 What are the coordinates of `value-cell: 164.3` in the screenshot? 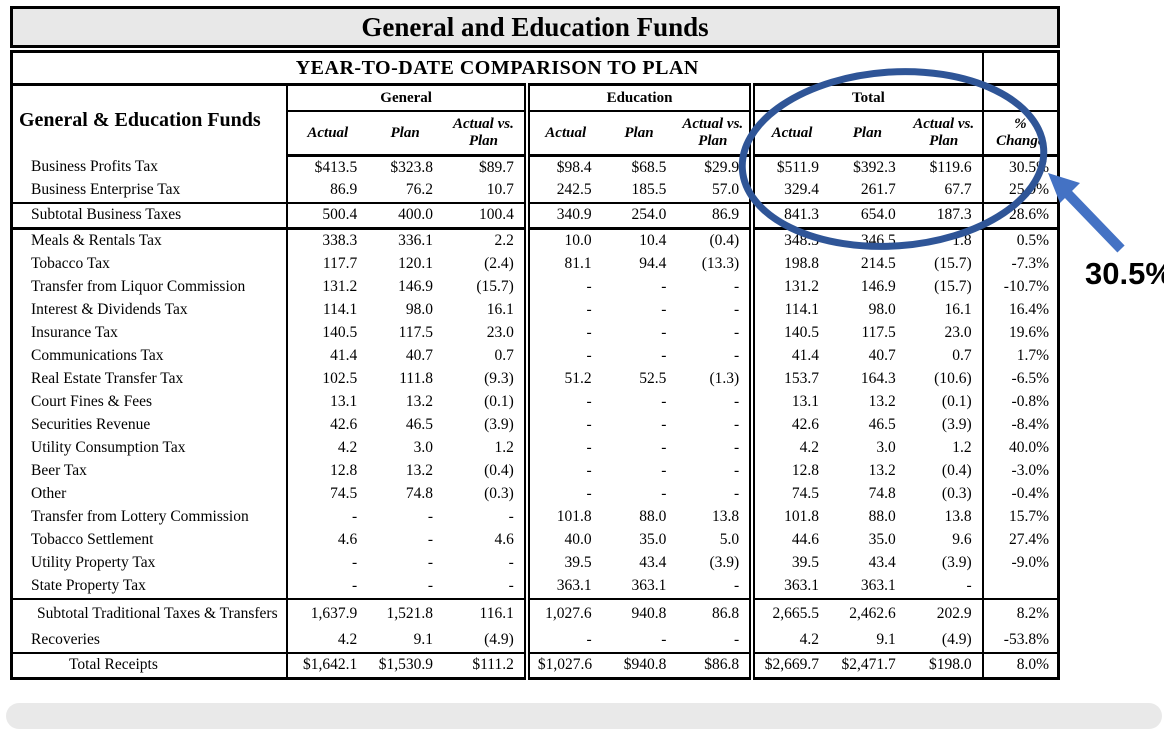 It's located at (878, 378).